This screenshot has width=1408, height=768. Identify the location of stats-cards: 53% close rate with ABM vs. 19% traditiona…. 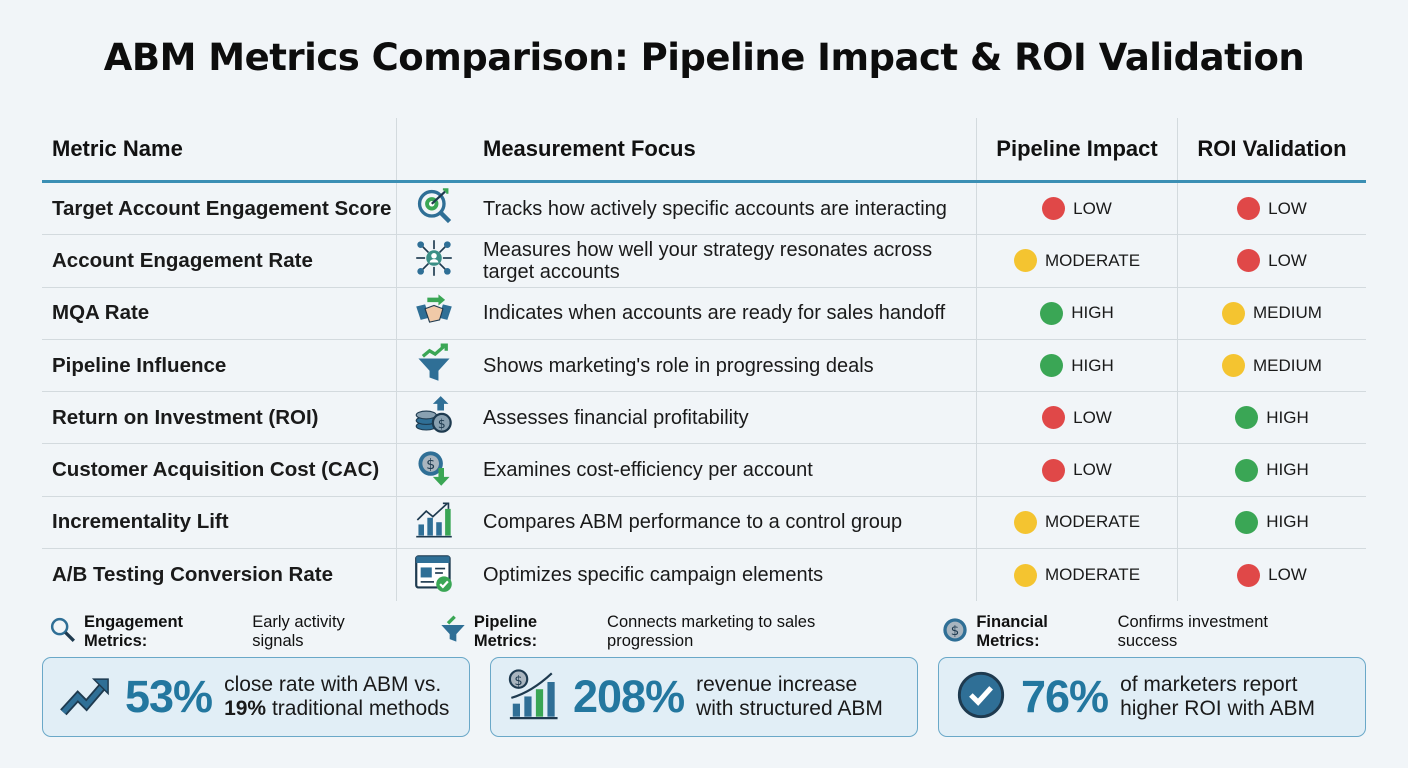
(704, 697).